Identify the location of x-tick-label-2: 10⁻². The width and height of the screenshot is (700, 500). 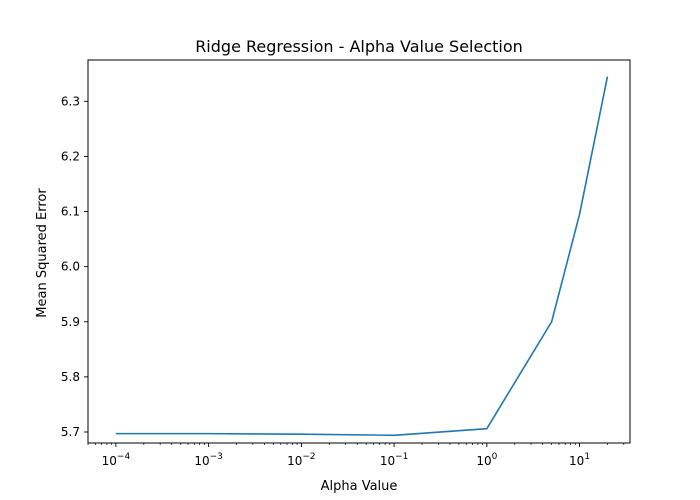
(301, 460).